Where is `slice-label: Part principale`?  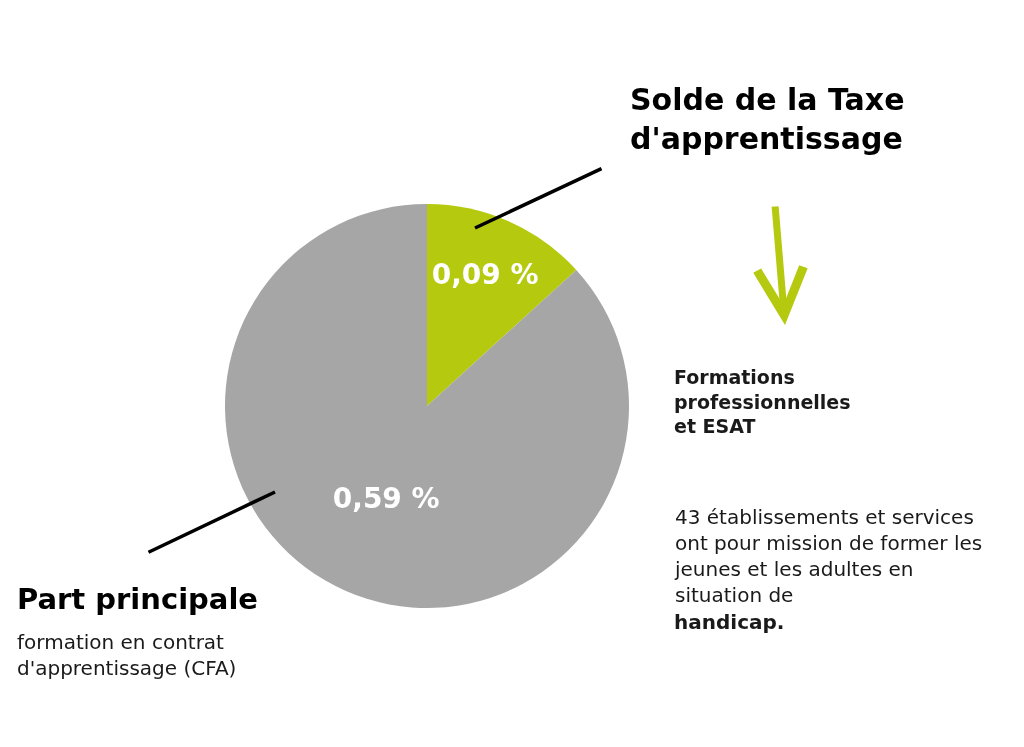 slice-label: Part principale is located at coordinates (138, 599).